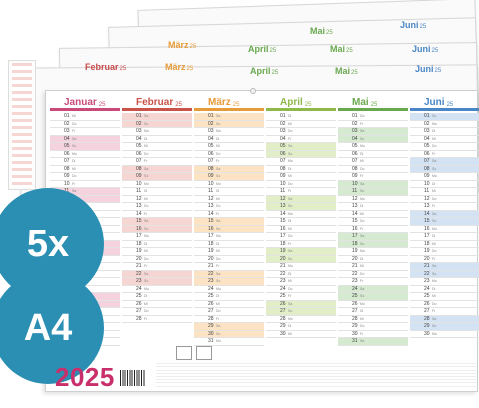 This screenshot has height=408, width=479. What do you see at coordinates (211, 131) in the screenshot?
I see `day-number: 03` at bounding box center [211, 131].